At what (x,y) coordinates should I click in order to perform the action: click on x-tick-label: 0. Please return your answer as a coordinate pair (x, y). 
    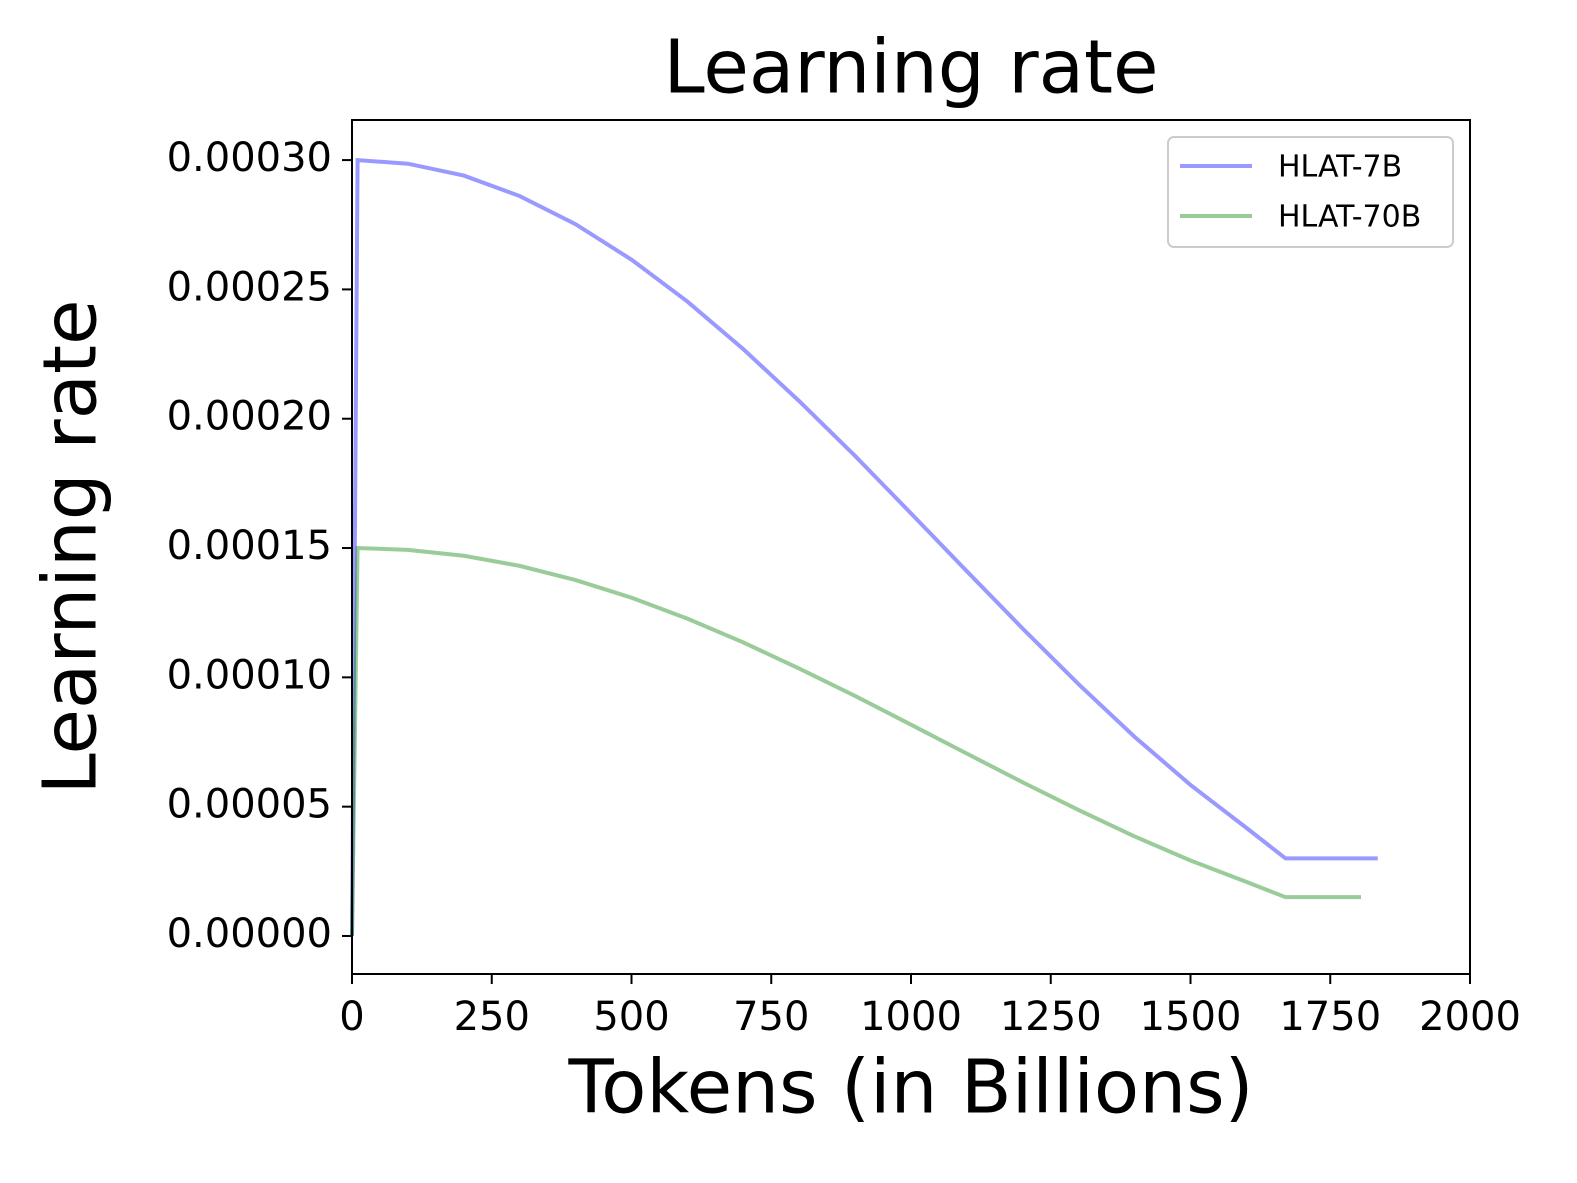
    Looking at the image, I should click on (351, 1017).